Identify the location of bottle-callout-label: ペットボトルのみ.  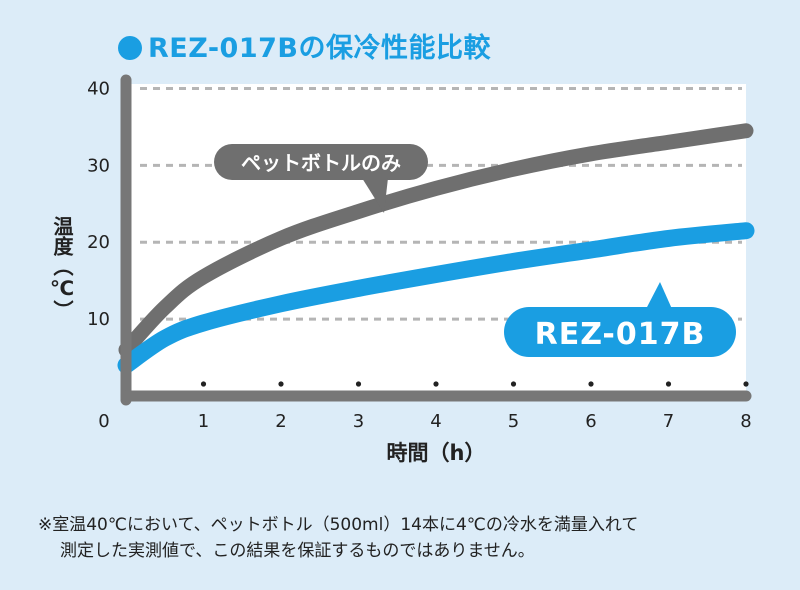
(321, 163).